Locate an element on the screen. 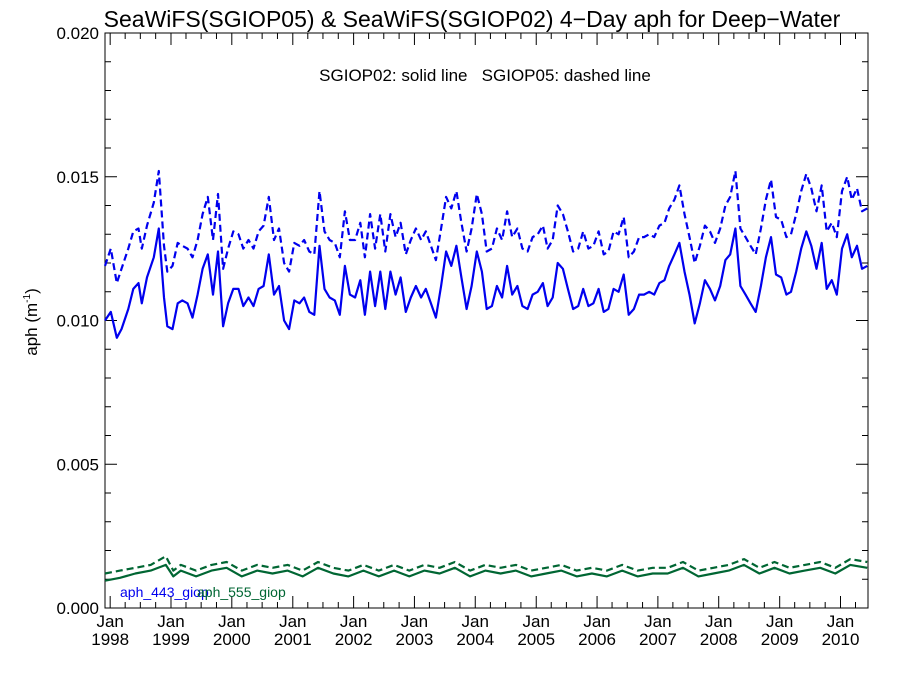  x-tick-label-year: 2008 is located at coordinates (719, 639).